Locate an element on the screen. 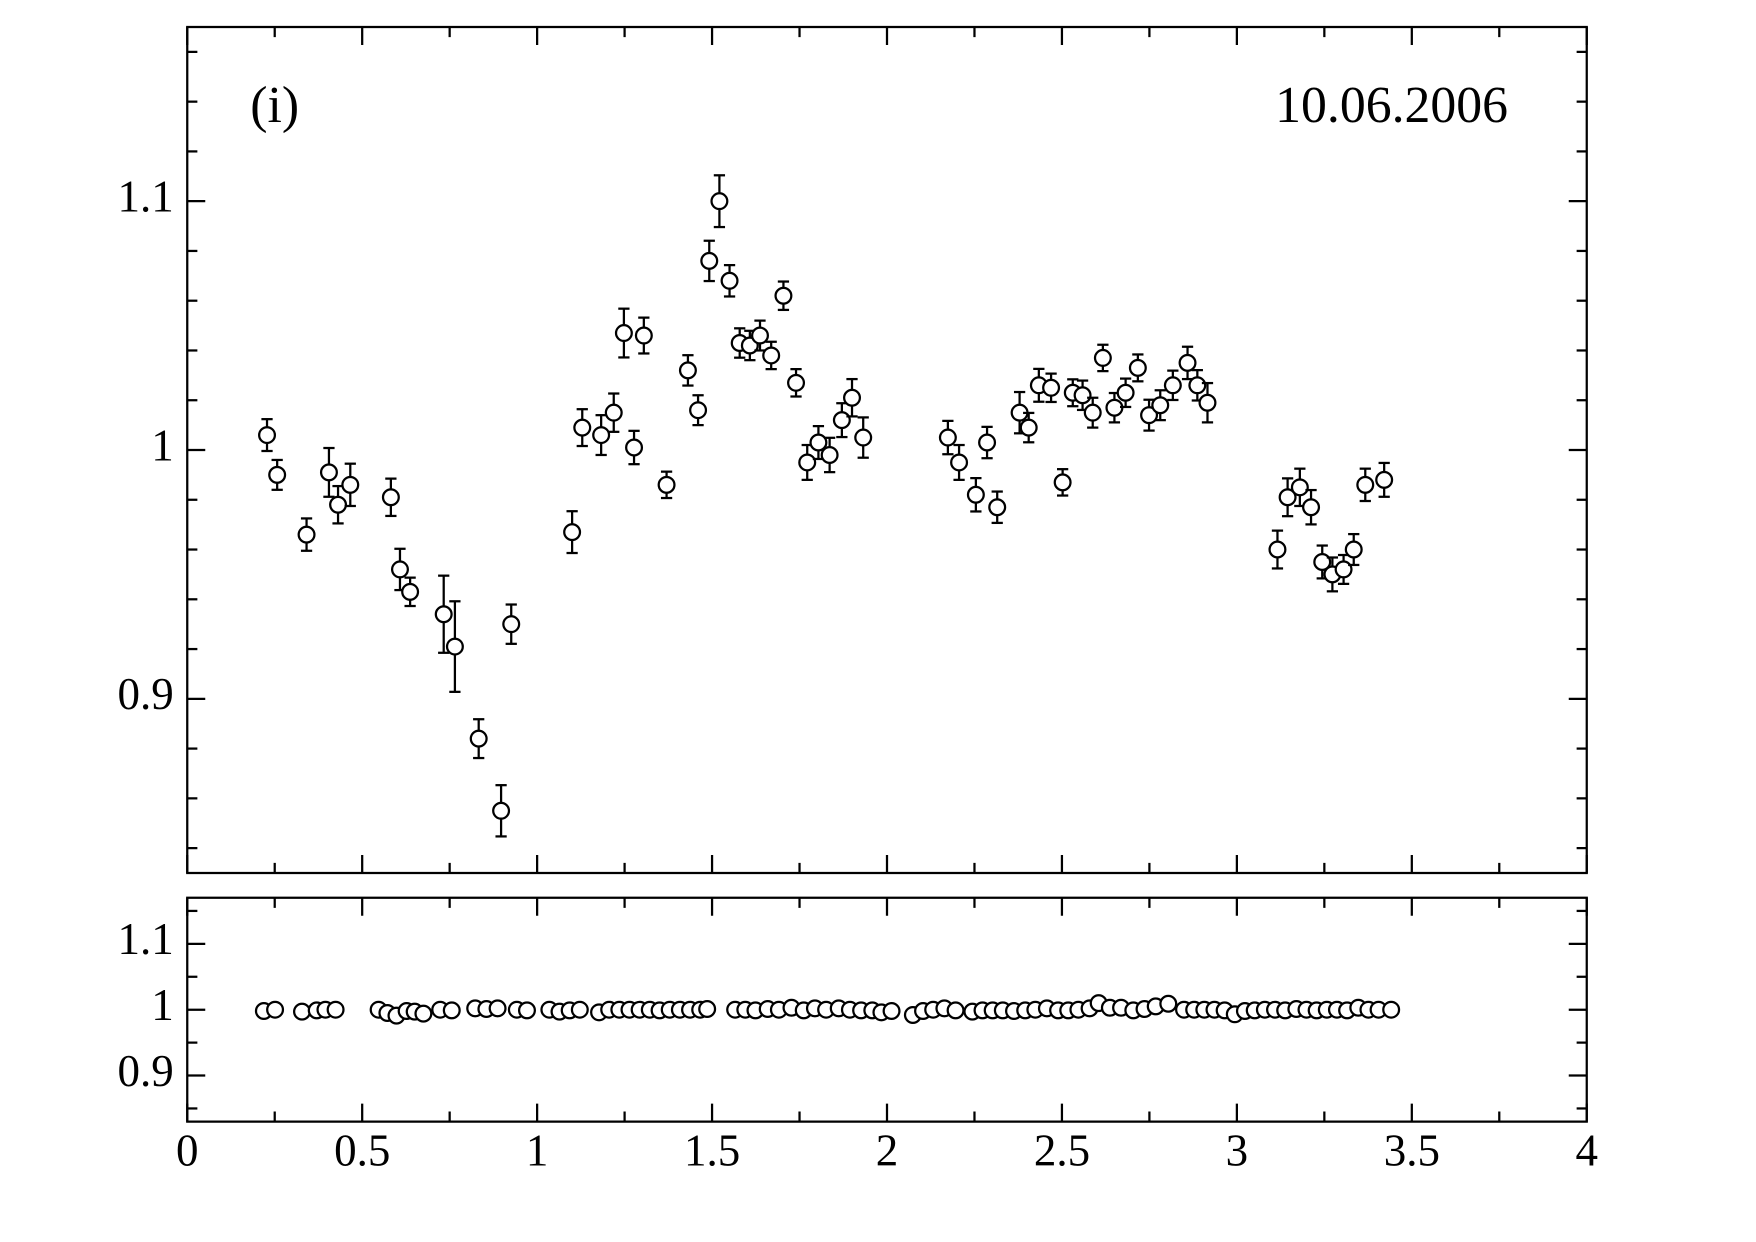 Image resolution: width=1756 pixels, height=1242 pixels. x-tick-label: 4 is located at coordinates (1587, 1151).